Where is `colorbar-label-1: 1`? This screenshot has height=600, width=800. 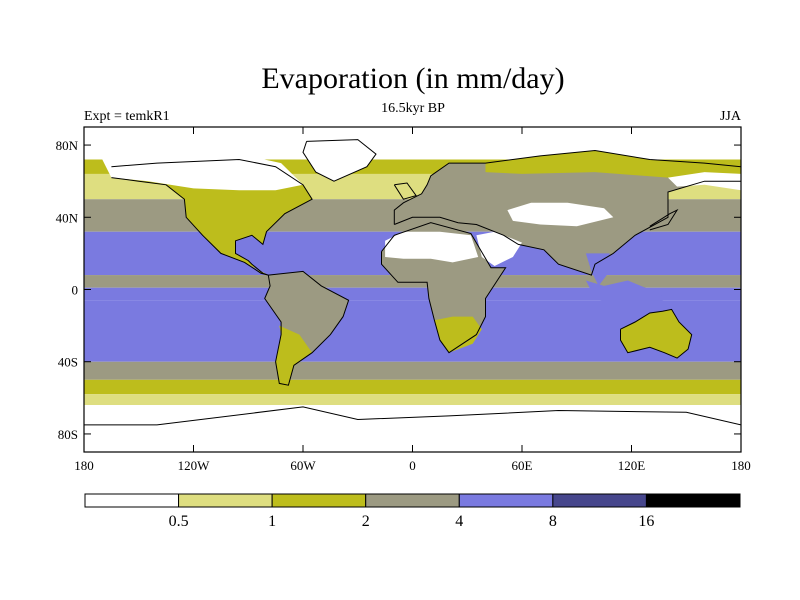
colorbar-label-1: 1 is located at coordinates (272, 521).